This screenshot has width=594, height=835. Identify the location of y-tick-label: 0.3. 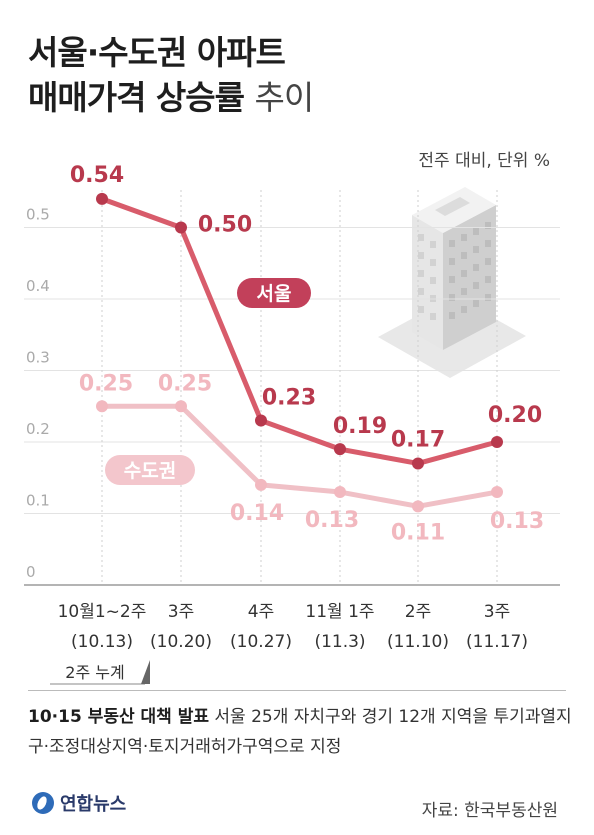
(38, 358).